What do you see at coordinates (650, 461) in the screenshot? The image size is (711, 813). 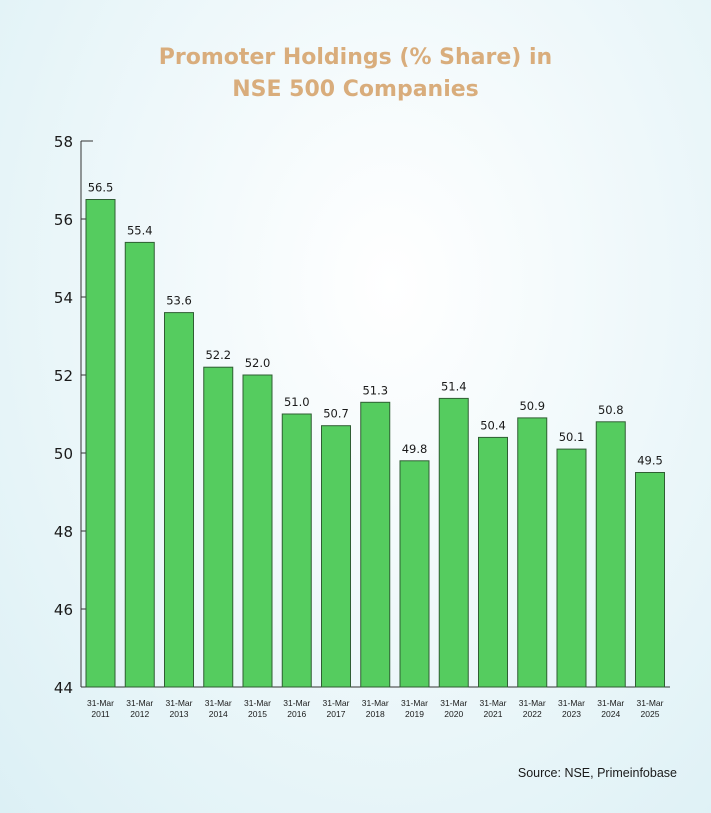 I see `bar-value-label: 49.5` at bounding box center [650, 461].